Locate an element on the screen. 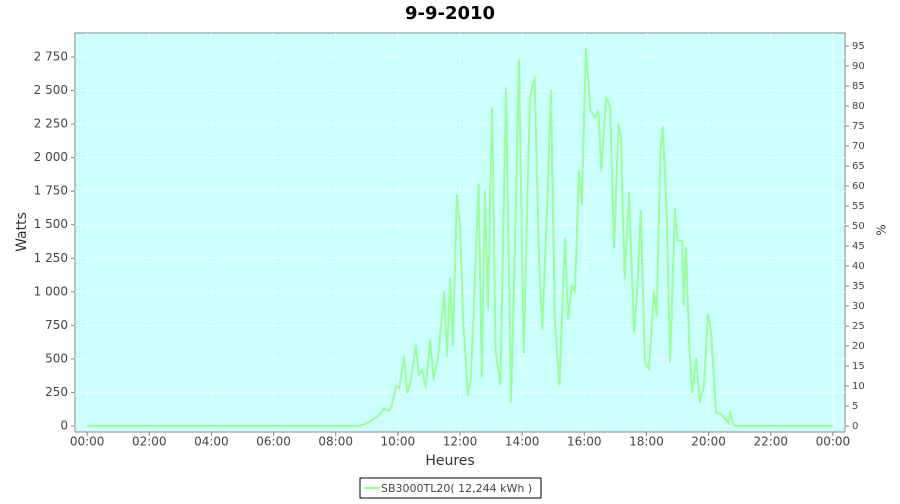 The height and width of the screenshot is (504, 900). y2-tick-label: 55 is located at coordinates (858, 206).